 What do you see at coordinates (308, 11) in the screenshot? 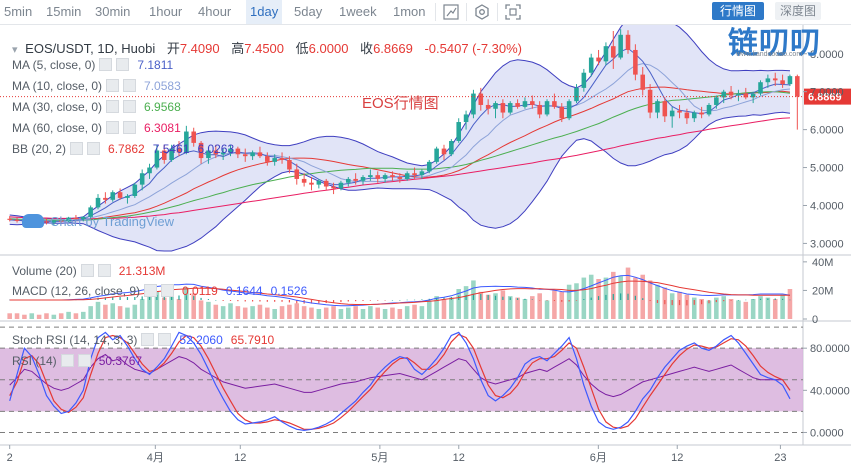
I see `timeframe-5day: 5day` at bounding box center [308, 11].